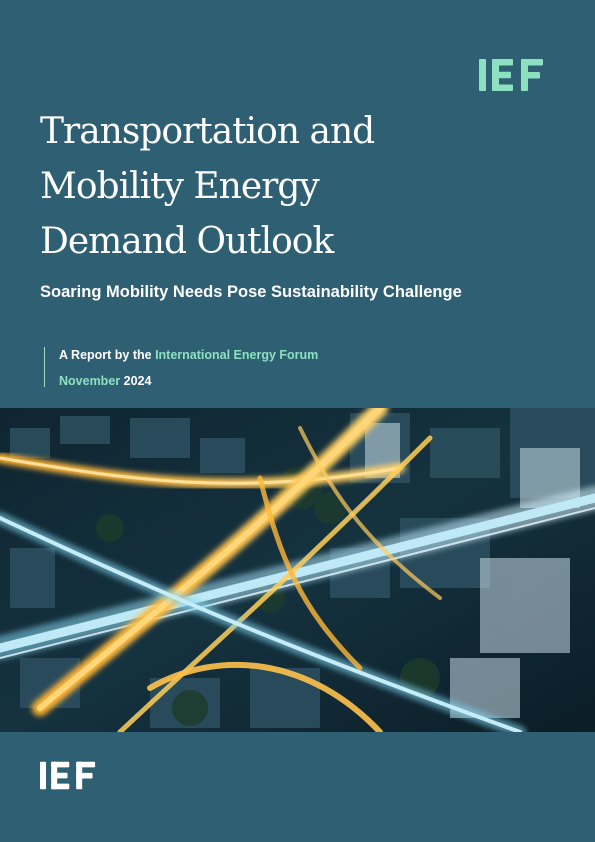 Image resolution: width=595 pixels, height=842 pixels. What do you see at coordinates (90, 381) in the screenshot?
I see `date-month: November` at bounding box center [90, 381].